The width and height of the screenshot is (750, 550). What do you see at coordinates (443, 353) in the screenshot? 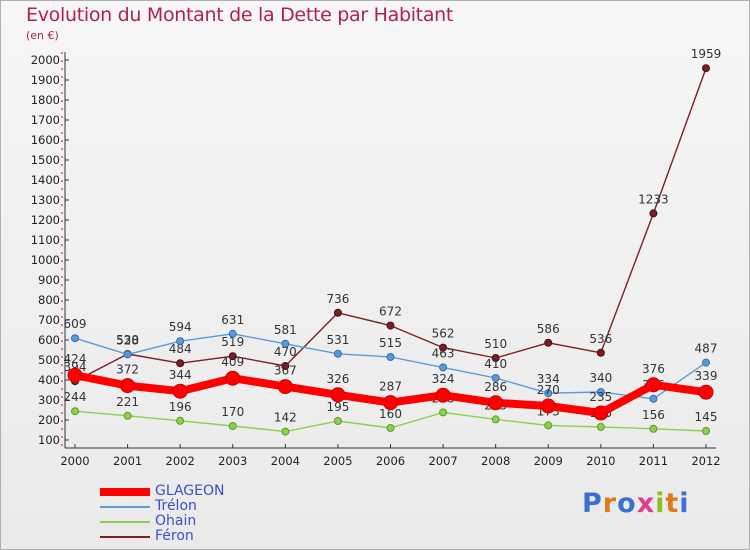
I see `data-label: 463` at bounding box center [443, 353].